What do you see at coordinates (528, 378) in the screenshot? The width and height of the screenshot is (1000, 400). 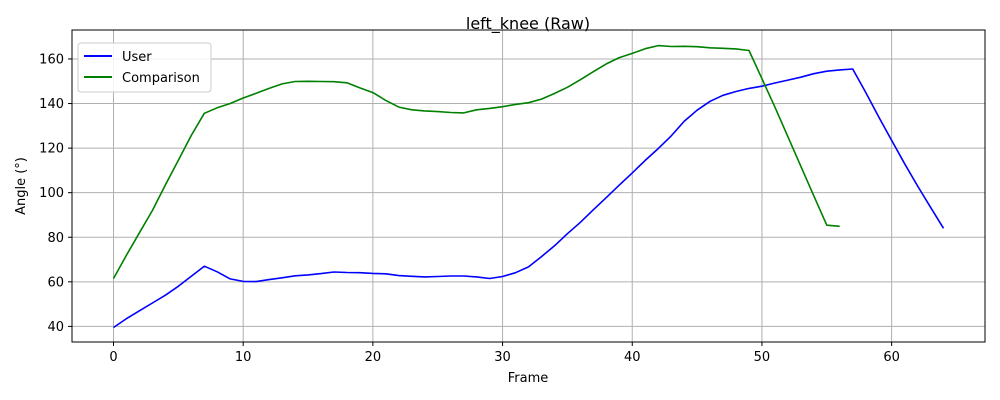 I see `x-axis-label: Frame` at bounding box center [528, 378].